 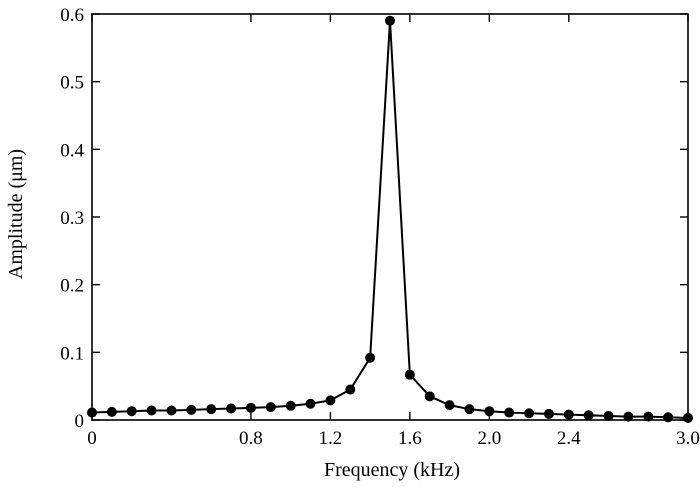 What do you see at coordinates (80, 421) in the screenshot?
I see `y-tick-label: 0` at bounding box center [80, 421].